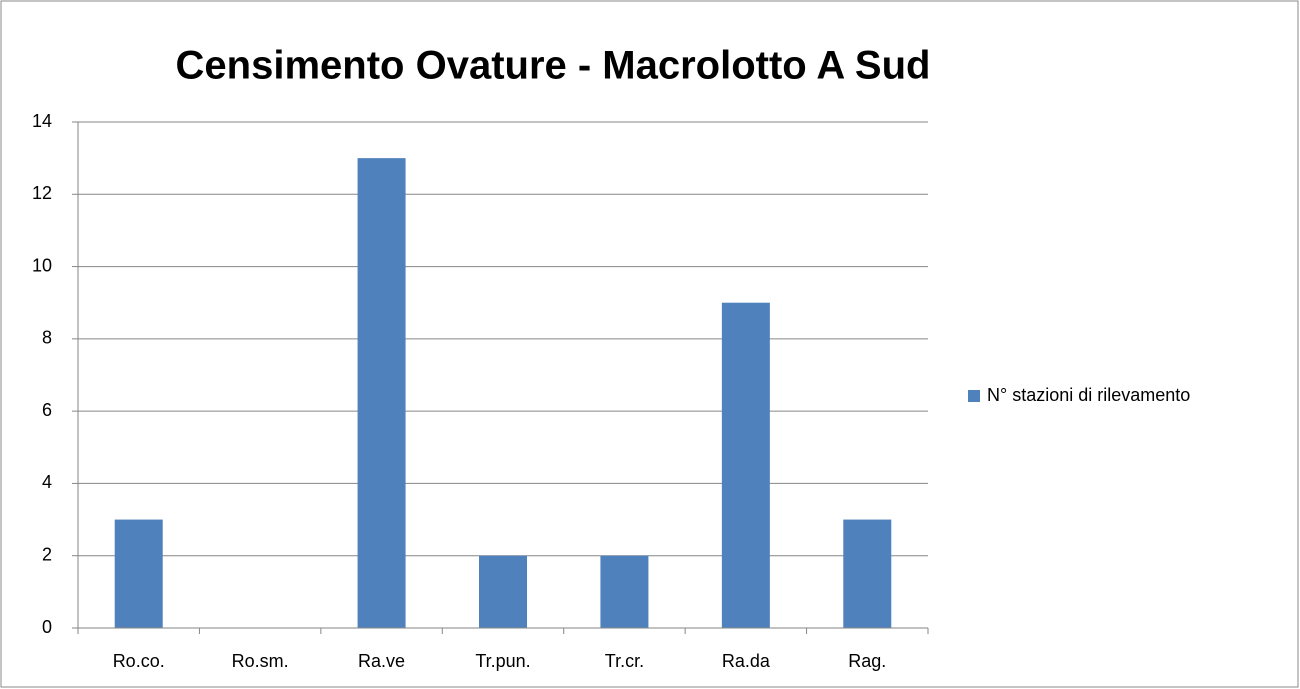  Describe the element at coordinates (42, 265) in the screenshot. I see `y-tick-label: 10` at that location.